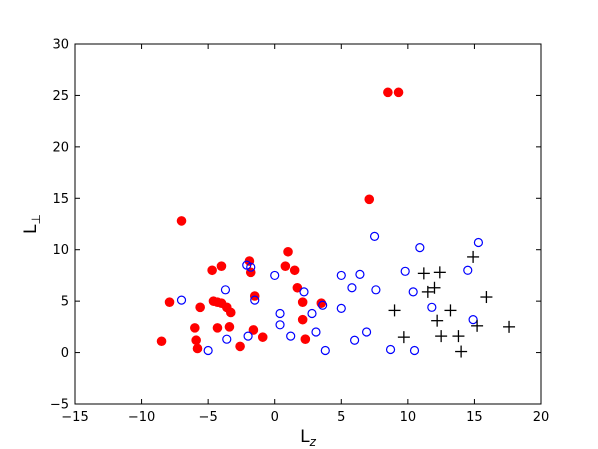 This screenshot has height=449, width=598. Describe the element at coordinates (141, 417) in the screenshot. I see `x-tick-label: −10` at that location.